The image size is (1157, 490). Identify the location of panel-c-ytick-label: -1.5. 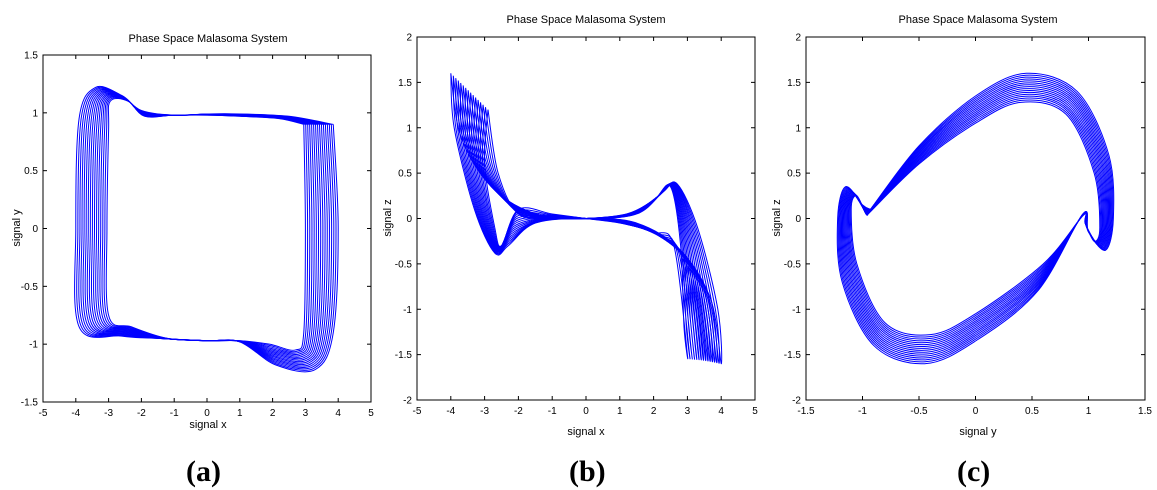
(793, 355).